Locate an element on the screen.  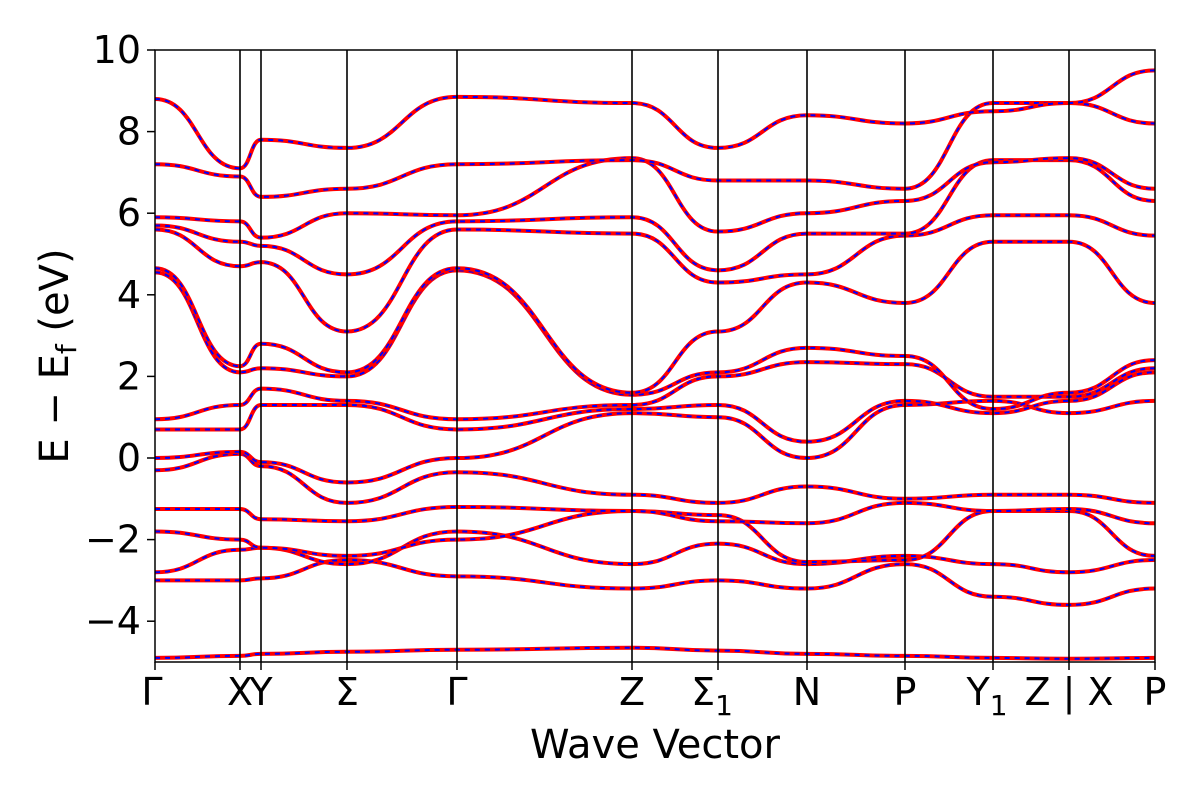
band-7-dashed-line is located at coordinates (655, 407).